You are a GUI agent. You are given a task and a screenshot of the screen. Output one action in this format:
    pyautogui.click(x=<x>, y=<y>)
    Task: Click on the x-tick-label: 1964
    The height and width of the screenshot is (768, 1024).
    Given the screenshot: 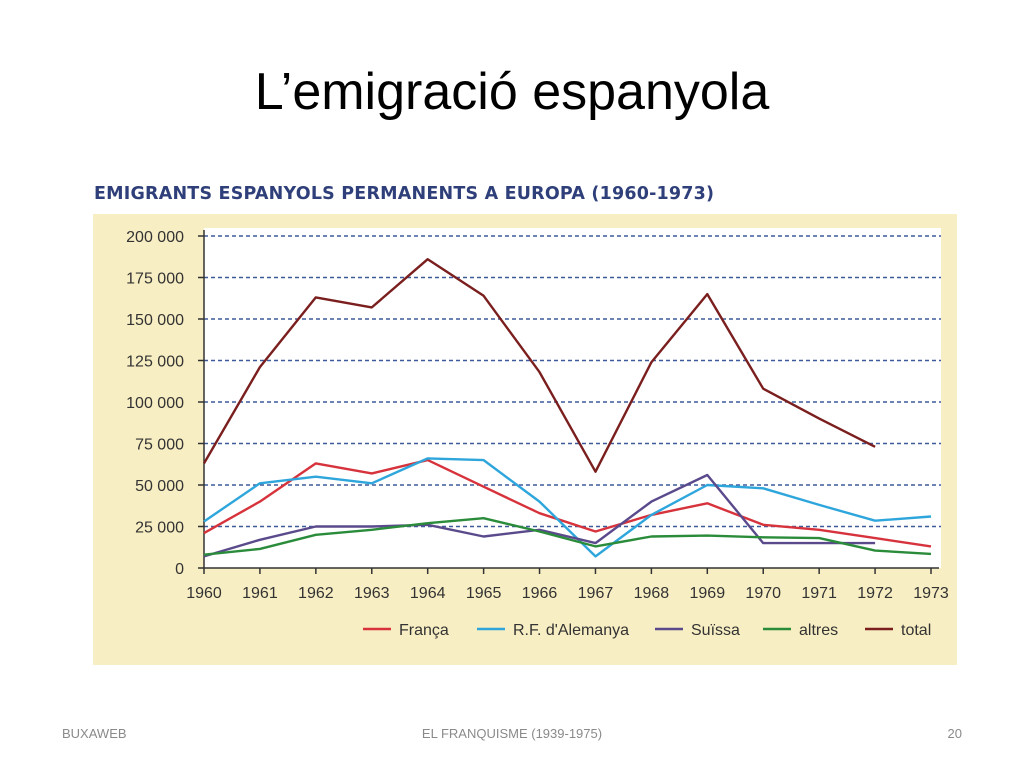 What is the action you would take?
    pyautogui.click(x=428, y=593)
    